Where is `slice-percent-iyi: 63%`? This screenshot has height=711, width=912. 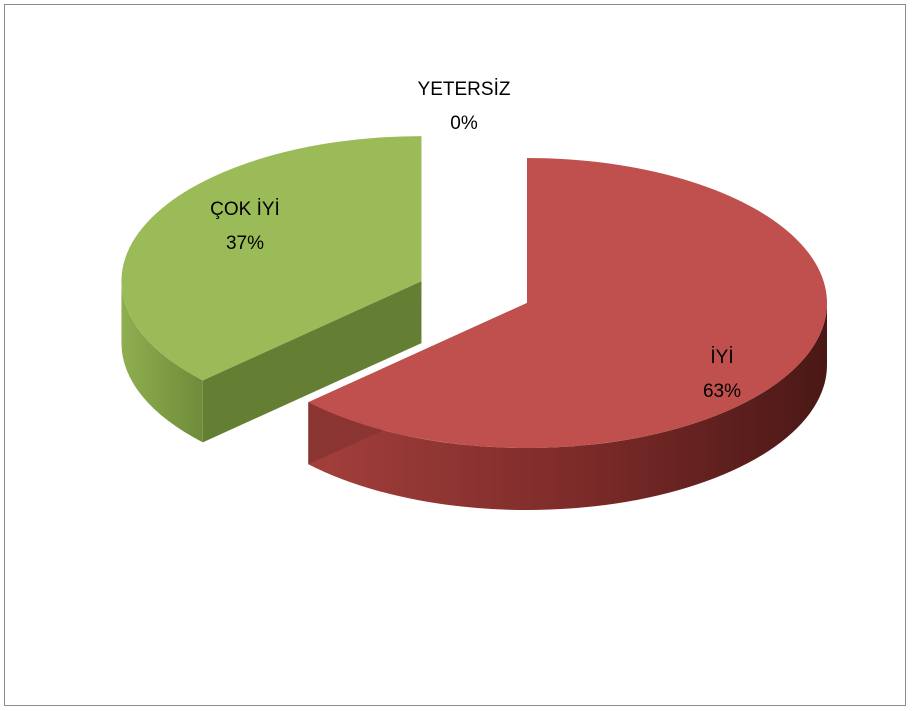
slice-percent-iyi: 63% is located at coordinates (722, 391).